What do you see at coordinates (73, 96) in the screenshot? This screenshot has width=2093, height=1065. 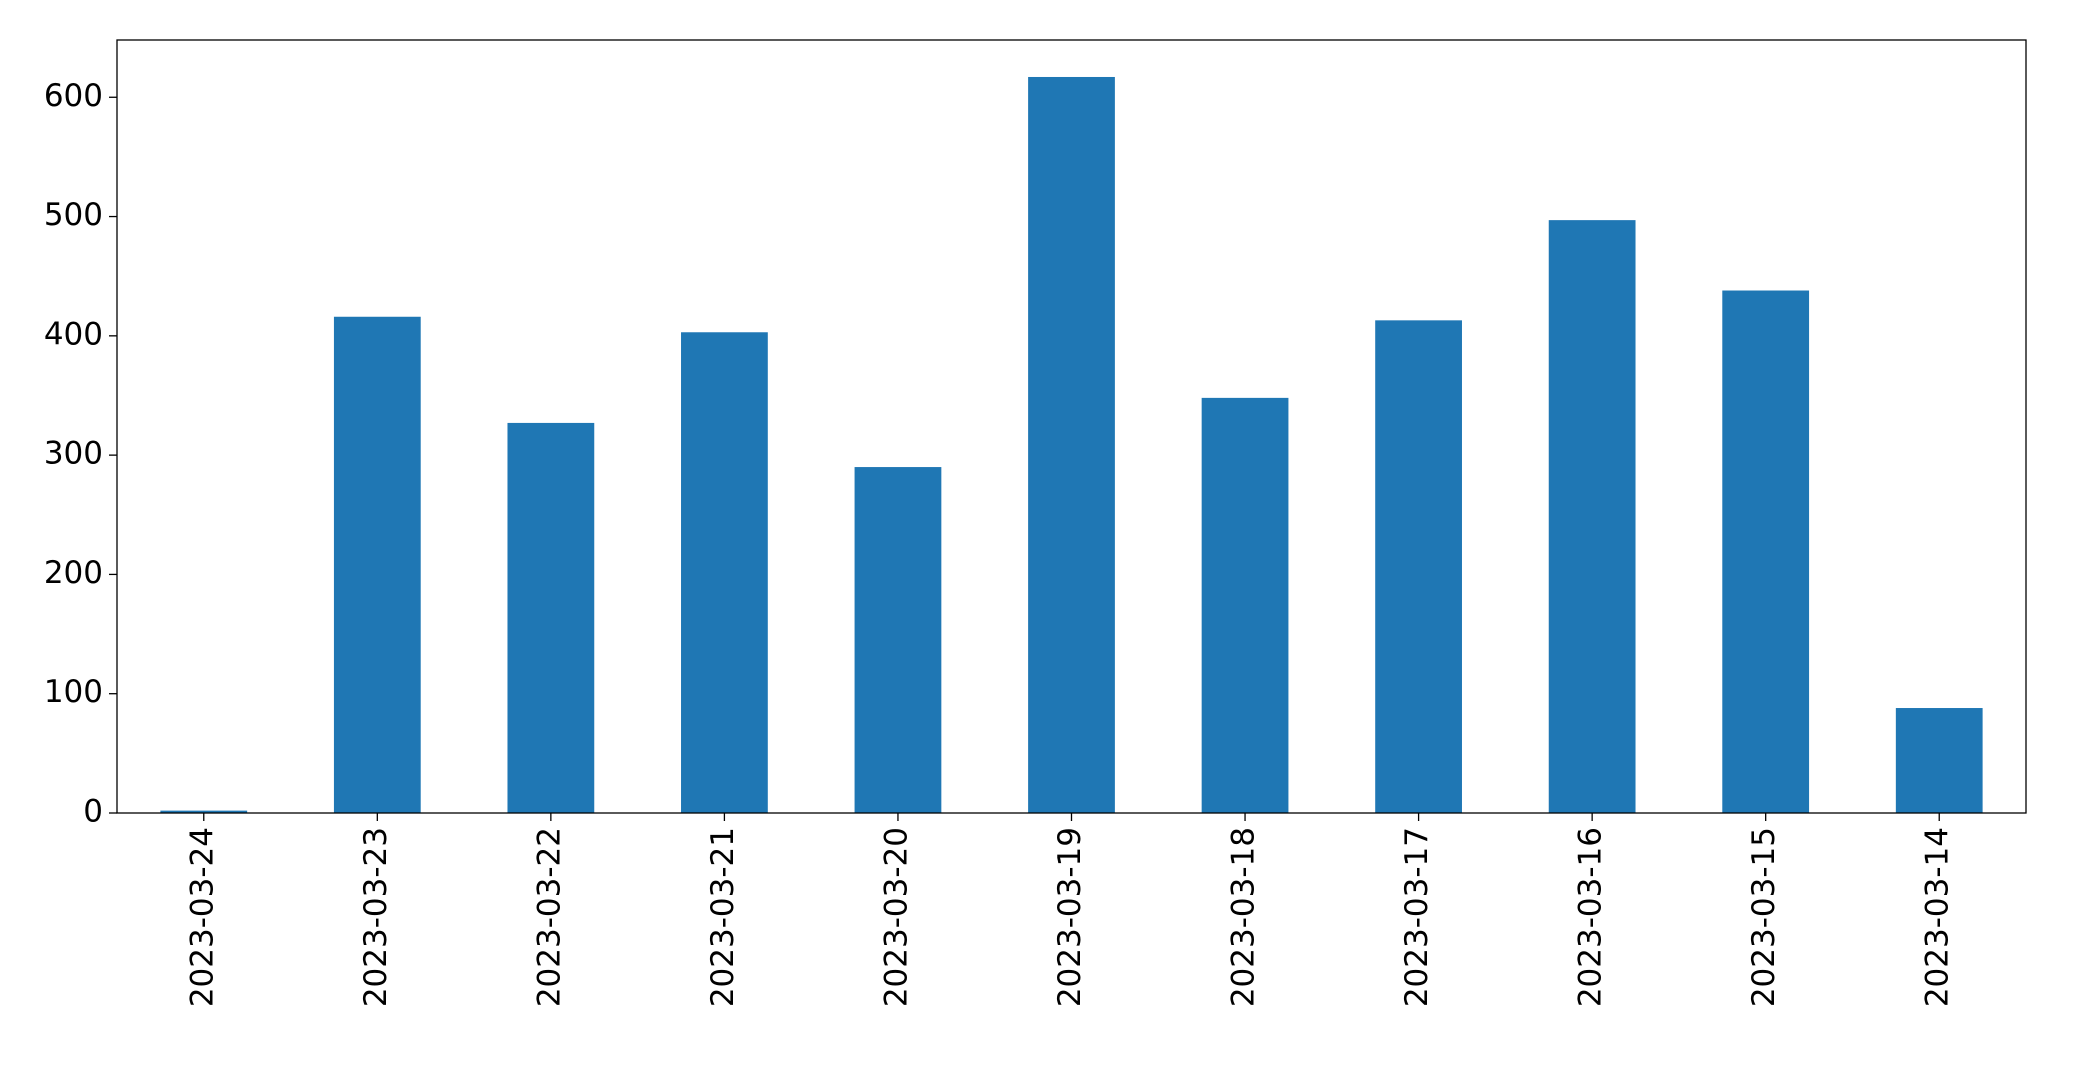 I see `y-tick-label: 600` at bounding box center [73, 96].